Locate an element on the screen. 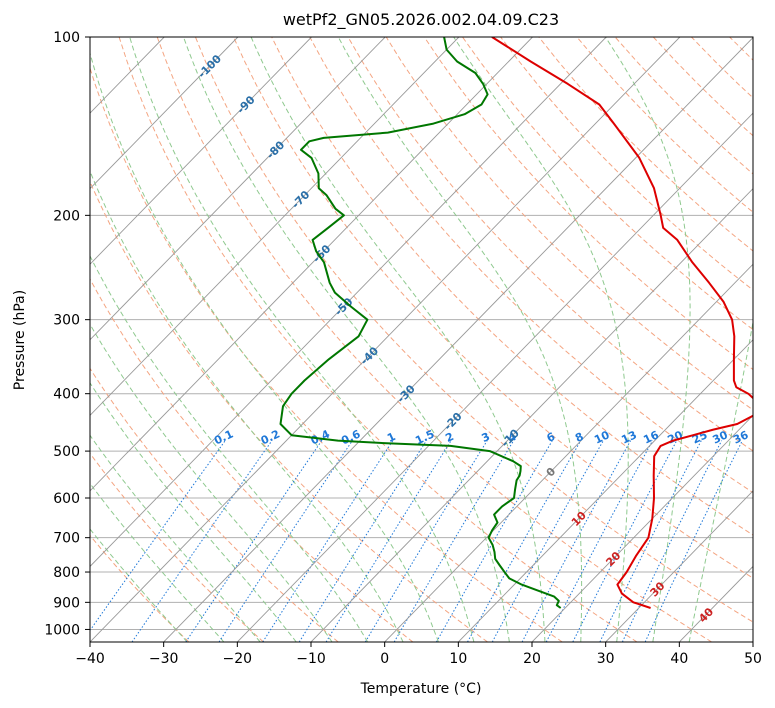 The image size is (775, 708). x-tick-label: 30 is located at coordinates (606, 659).